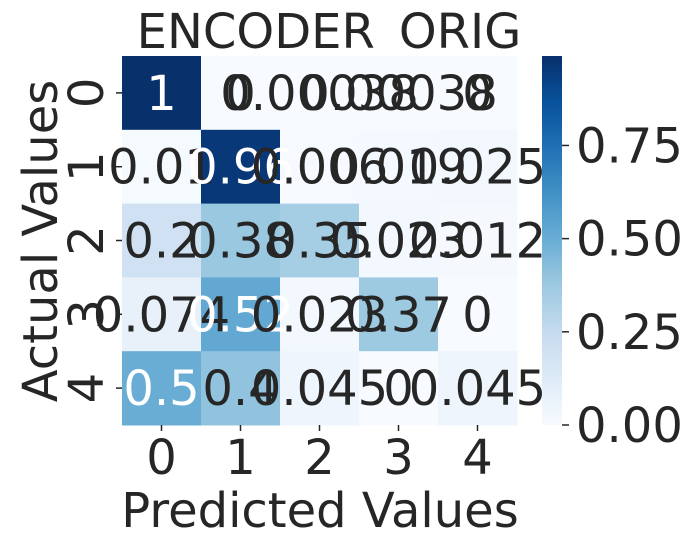  I want to click on x-tick-label: 1, so click(240, 458).